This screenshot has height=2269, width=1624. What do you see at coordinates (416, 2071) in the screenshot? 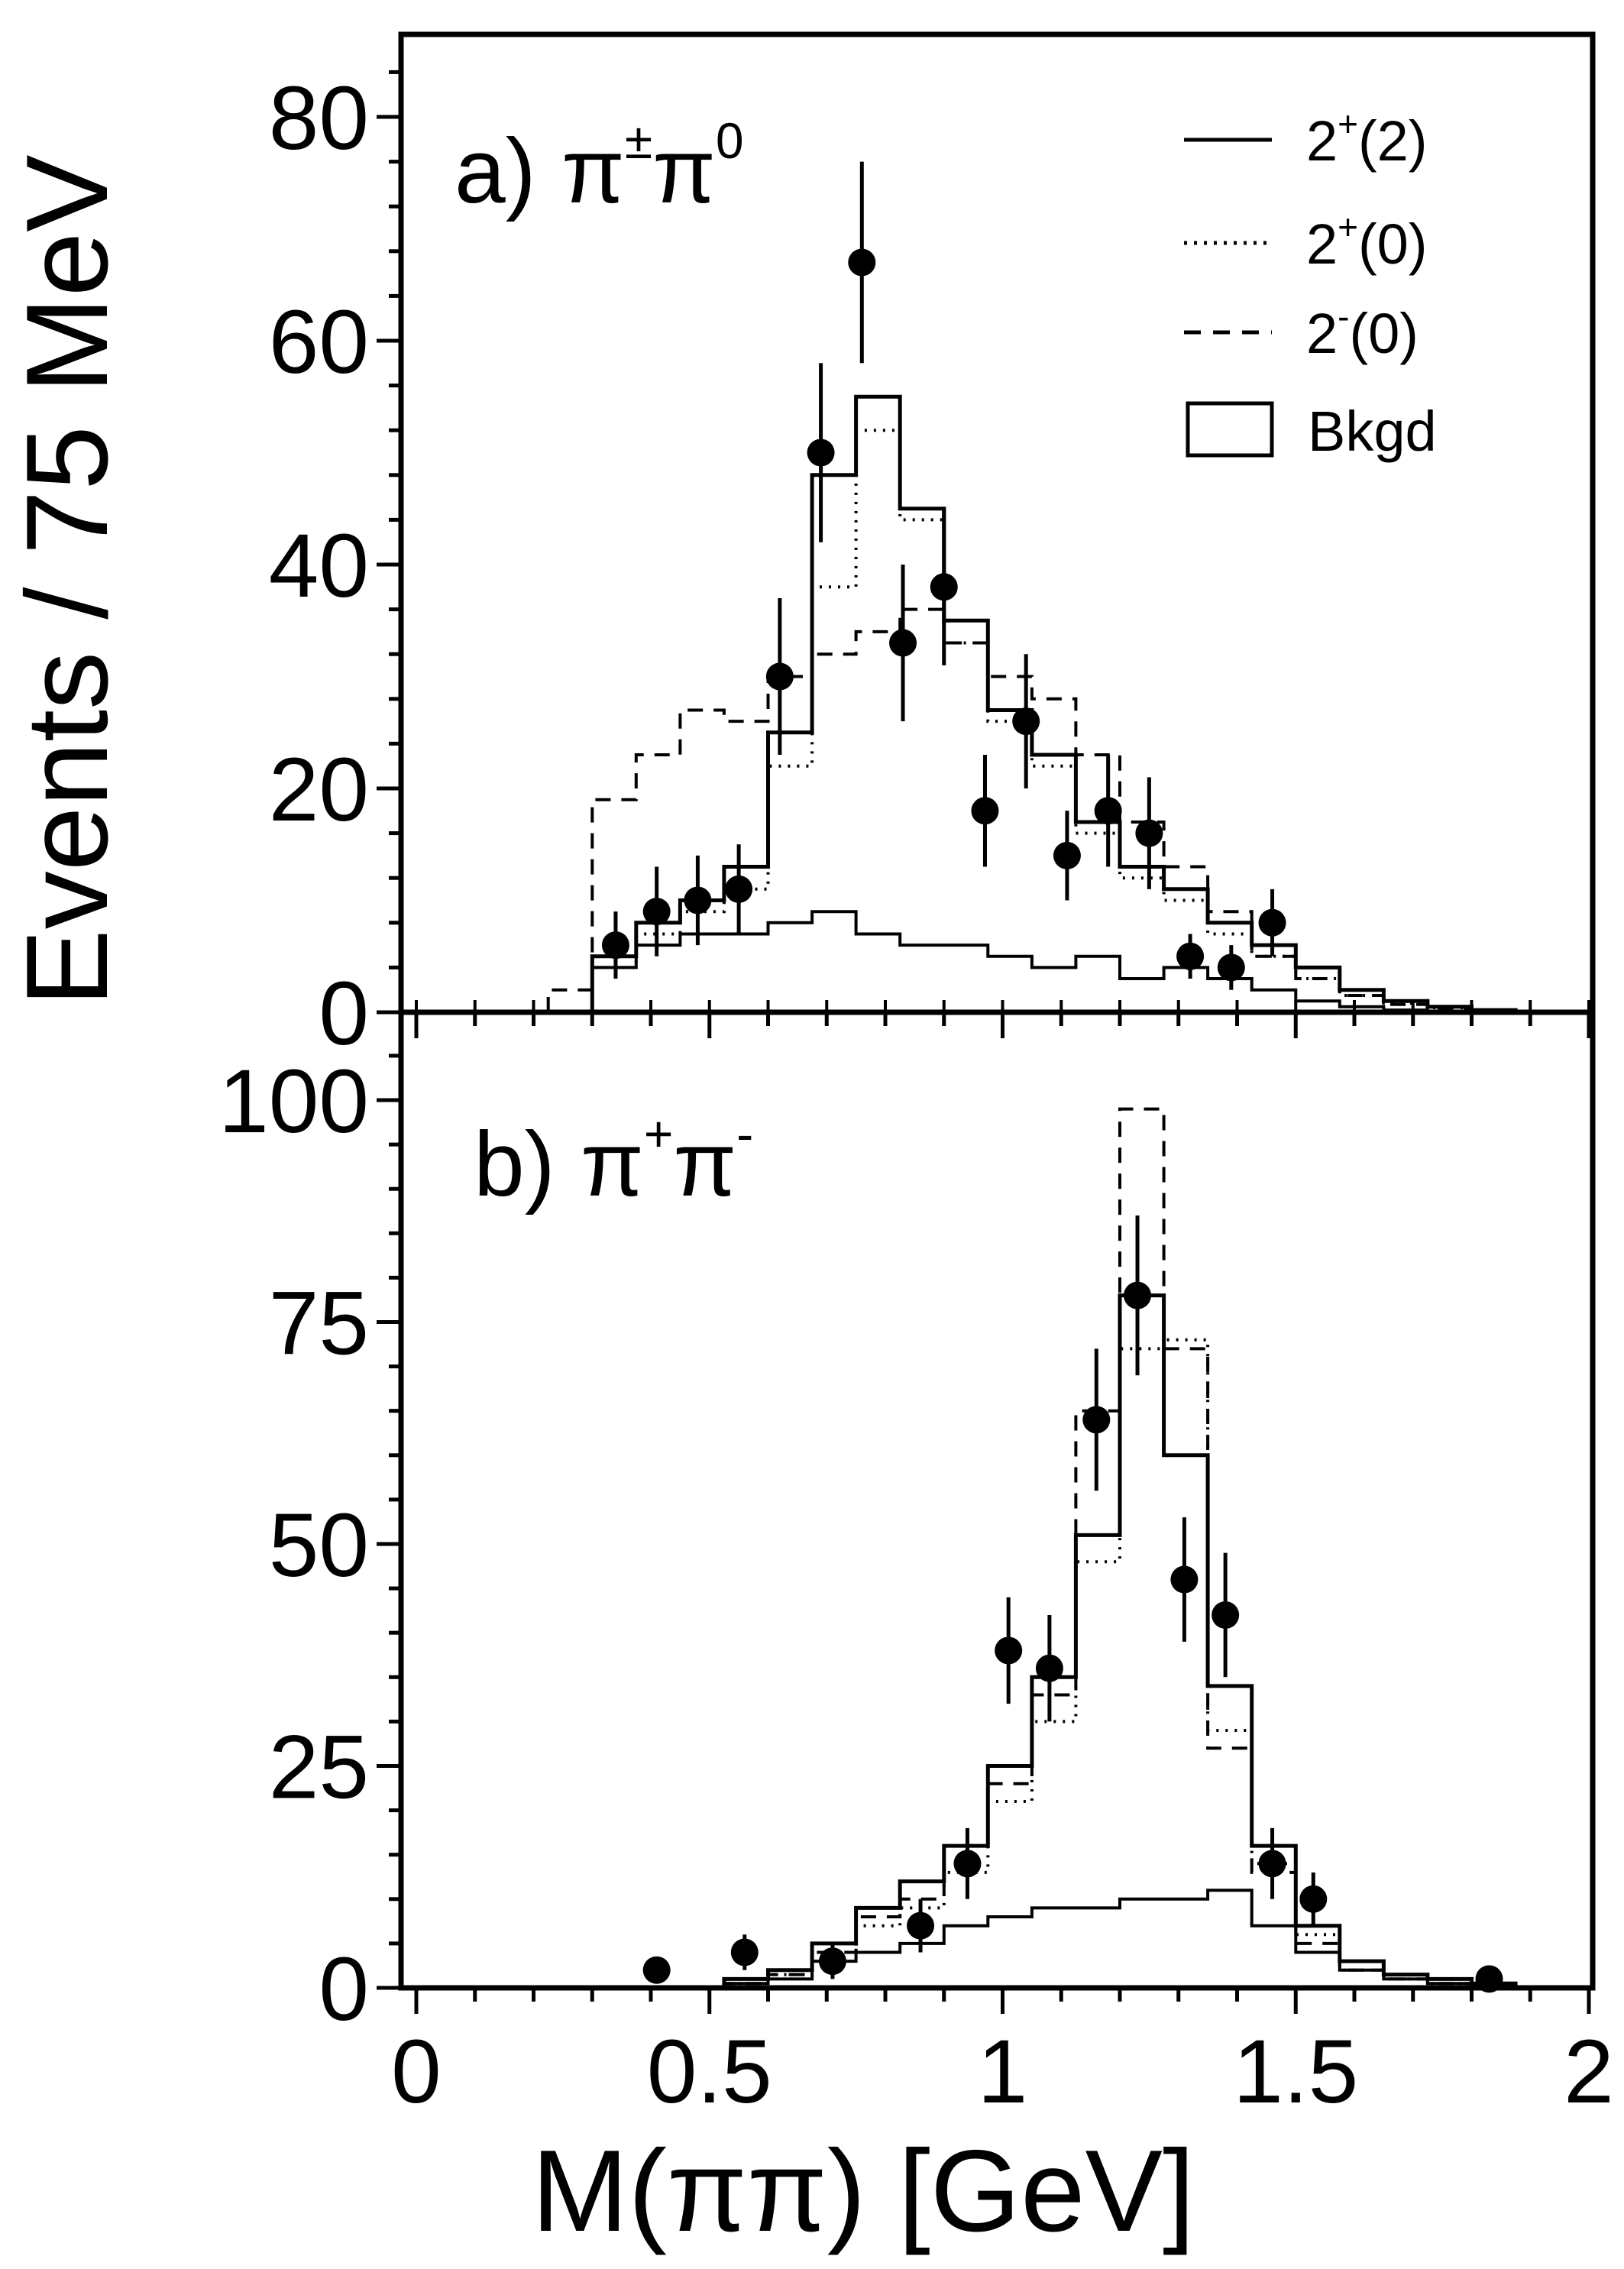
I see `x-tick-label: 0` at bounding box center [416, 2071].